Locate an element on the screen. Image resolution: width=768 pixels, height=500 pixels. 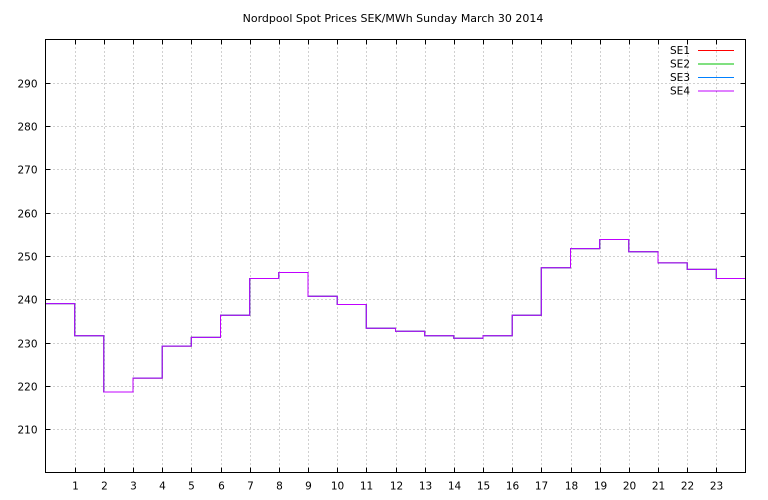
x-tick-label: 15 is located at coordinates (483, 487).